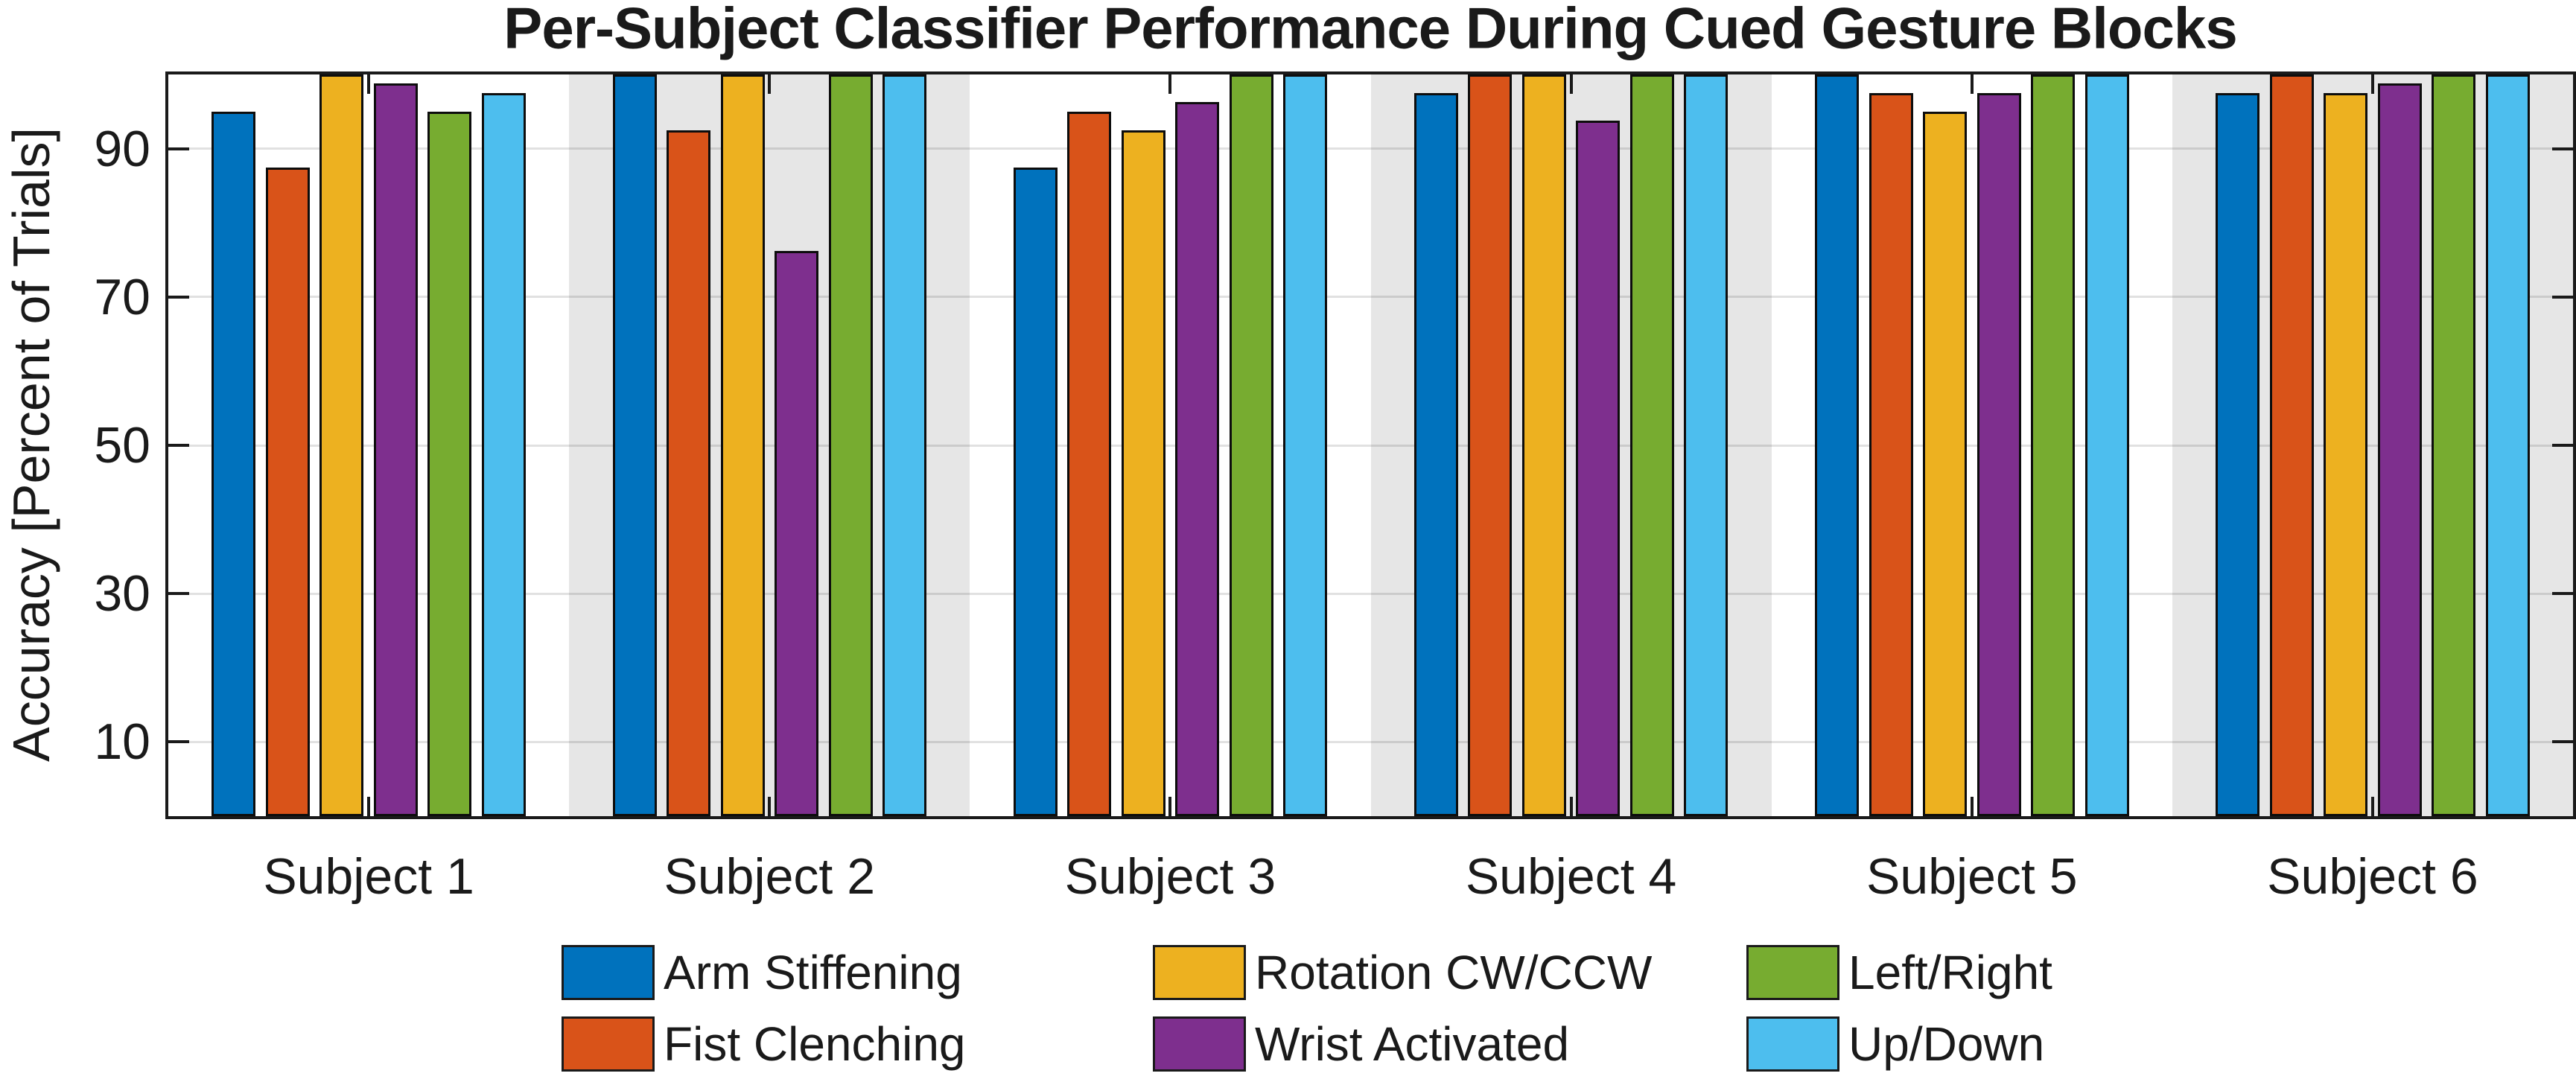  I want to click on legend-label: Wrist Activated, so click(1412, 1044).